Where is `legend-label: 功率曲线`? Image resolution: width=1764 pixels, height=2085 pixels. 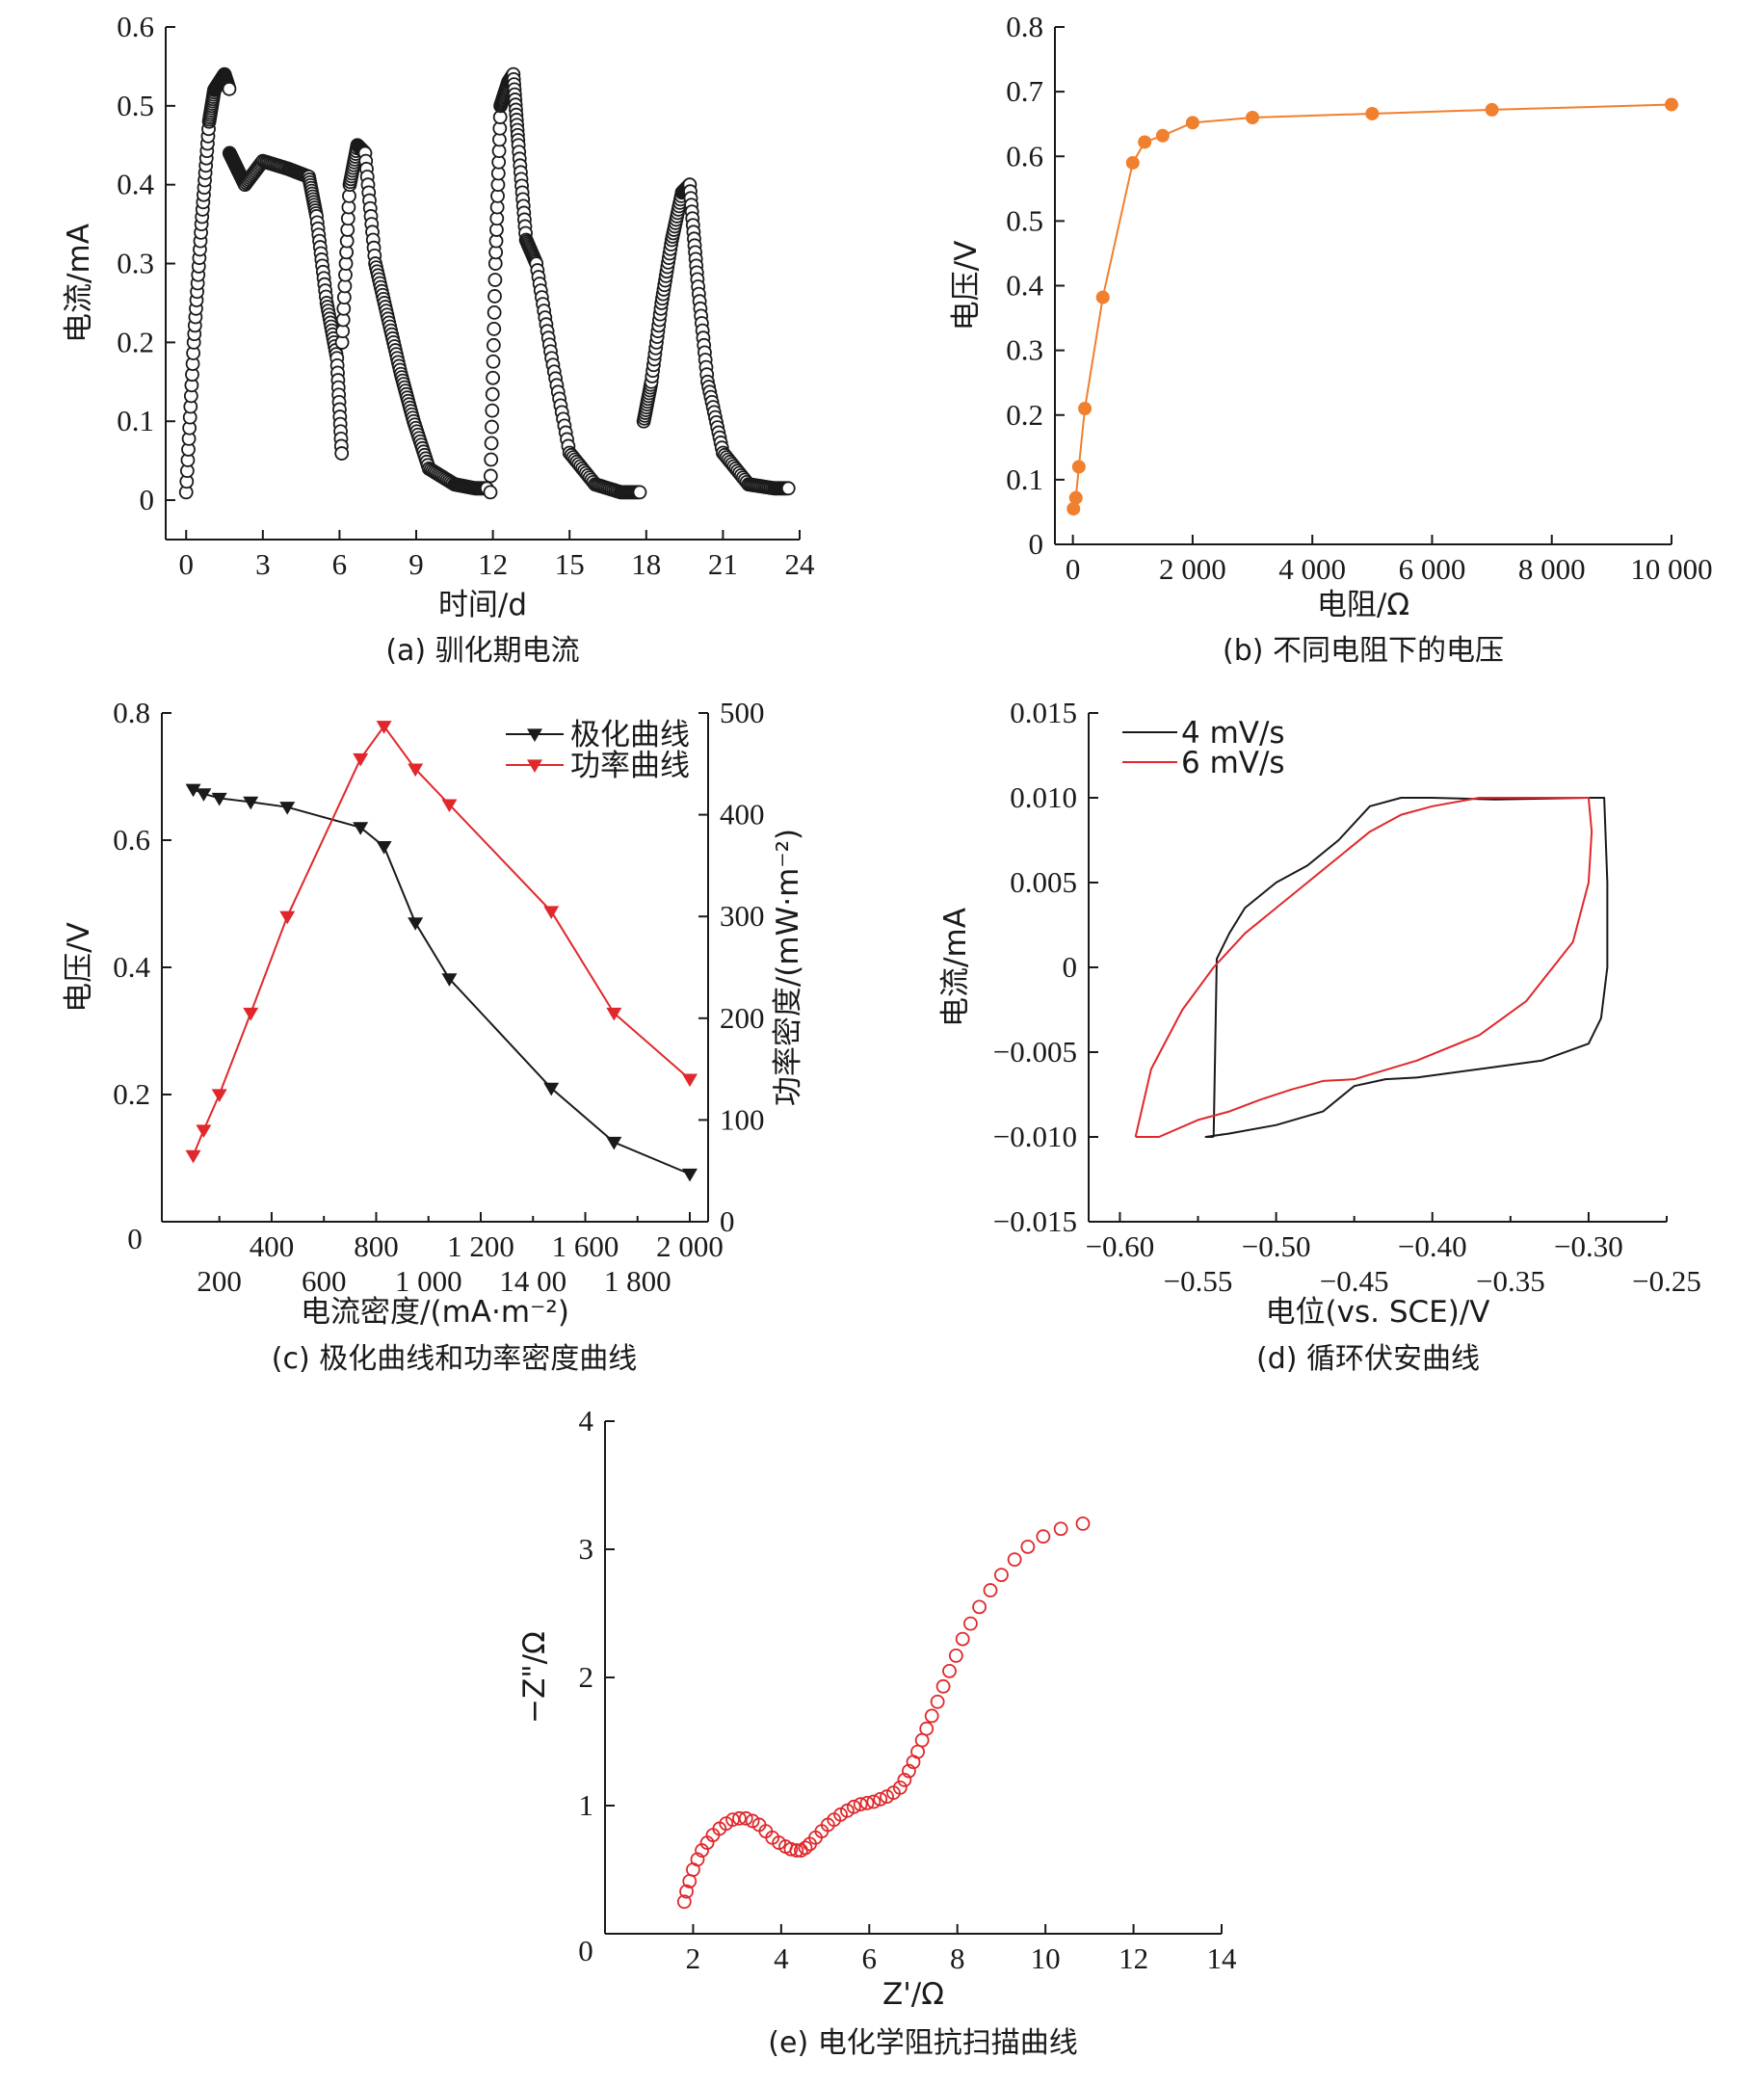 legend-label: 功率曲线 is located at coordinates (630, 766).